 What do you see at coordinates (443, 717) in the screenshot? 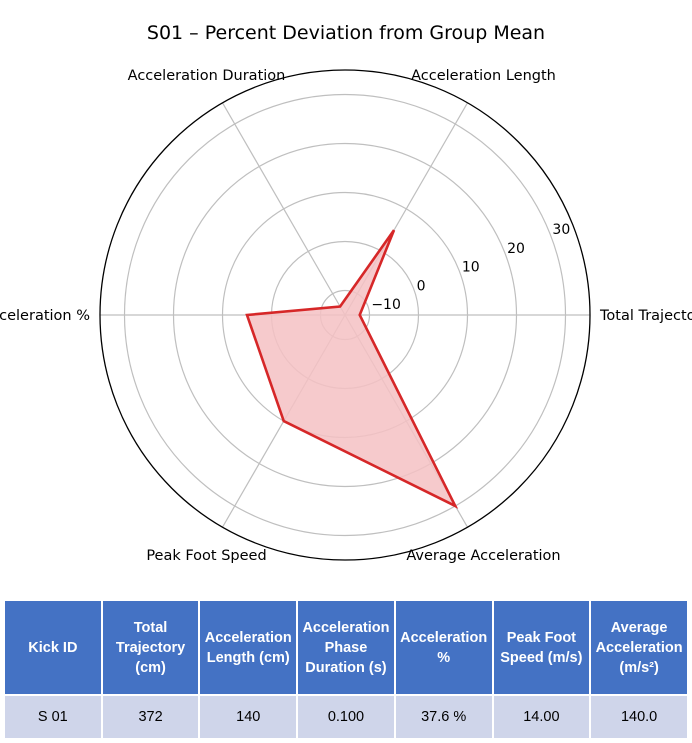
I see `cell-acceleration-percent: 37.6 %` at bounding box center [443, 717].